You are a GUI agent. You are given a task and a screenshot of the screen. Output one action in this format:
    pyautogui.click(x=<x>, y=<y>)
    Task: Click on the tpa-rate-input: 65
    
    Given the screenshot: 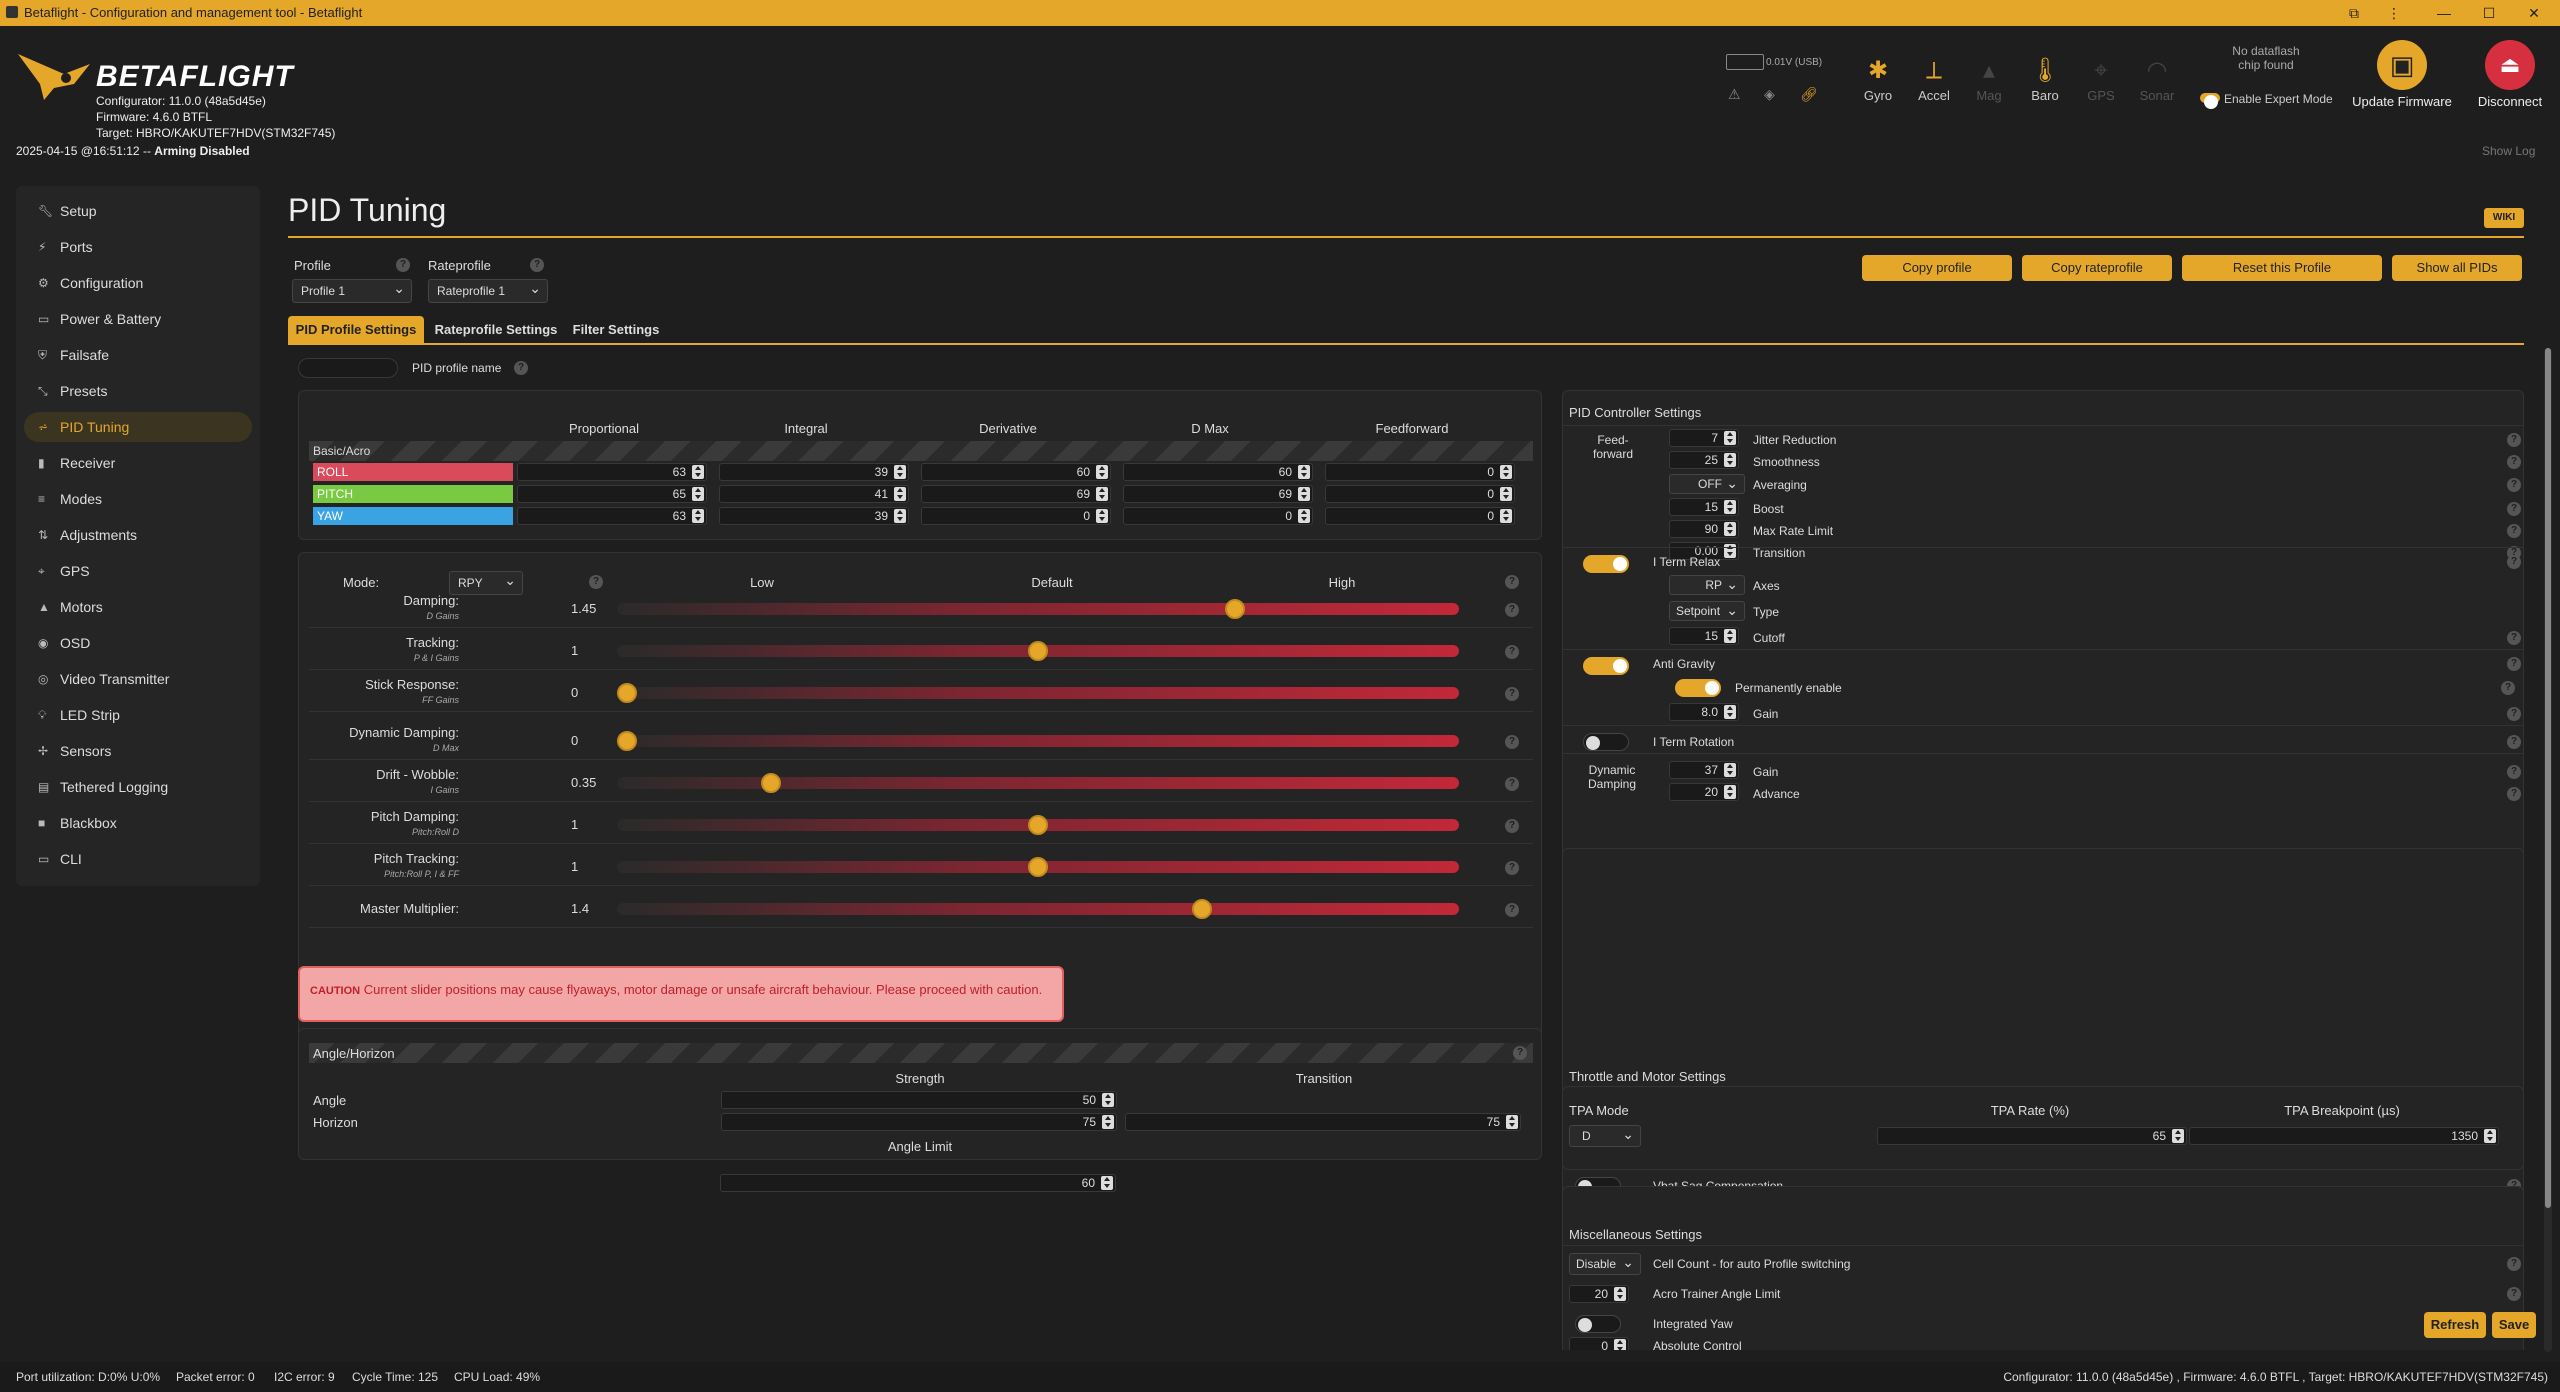 What is the action you would take?
    pyautogui.click(x=2032, y=1136)
    